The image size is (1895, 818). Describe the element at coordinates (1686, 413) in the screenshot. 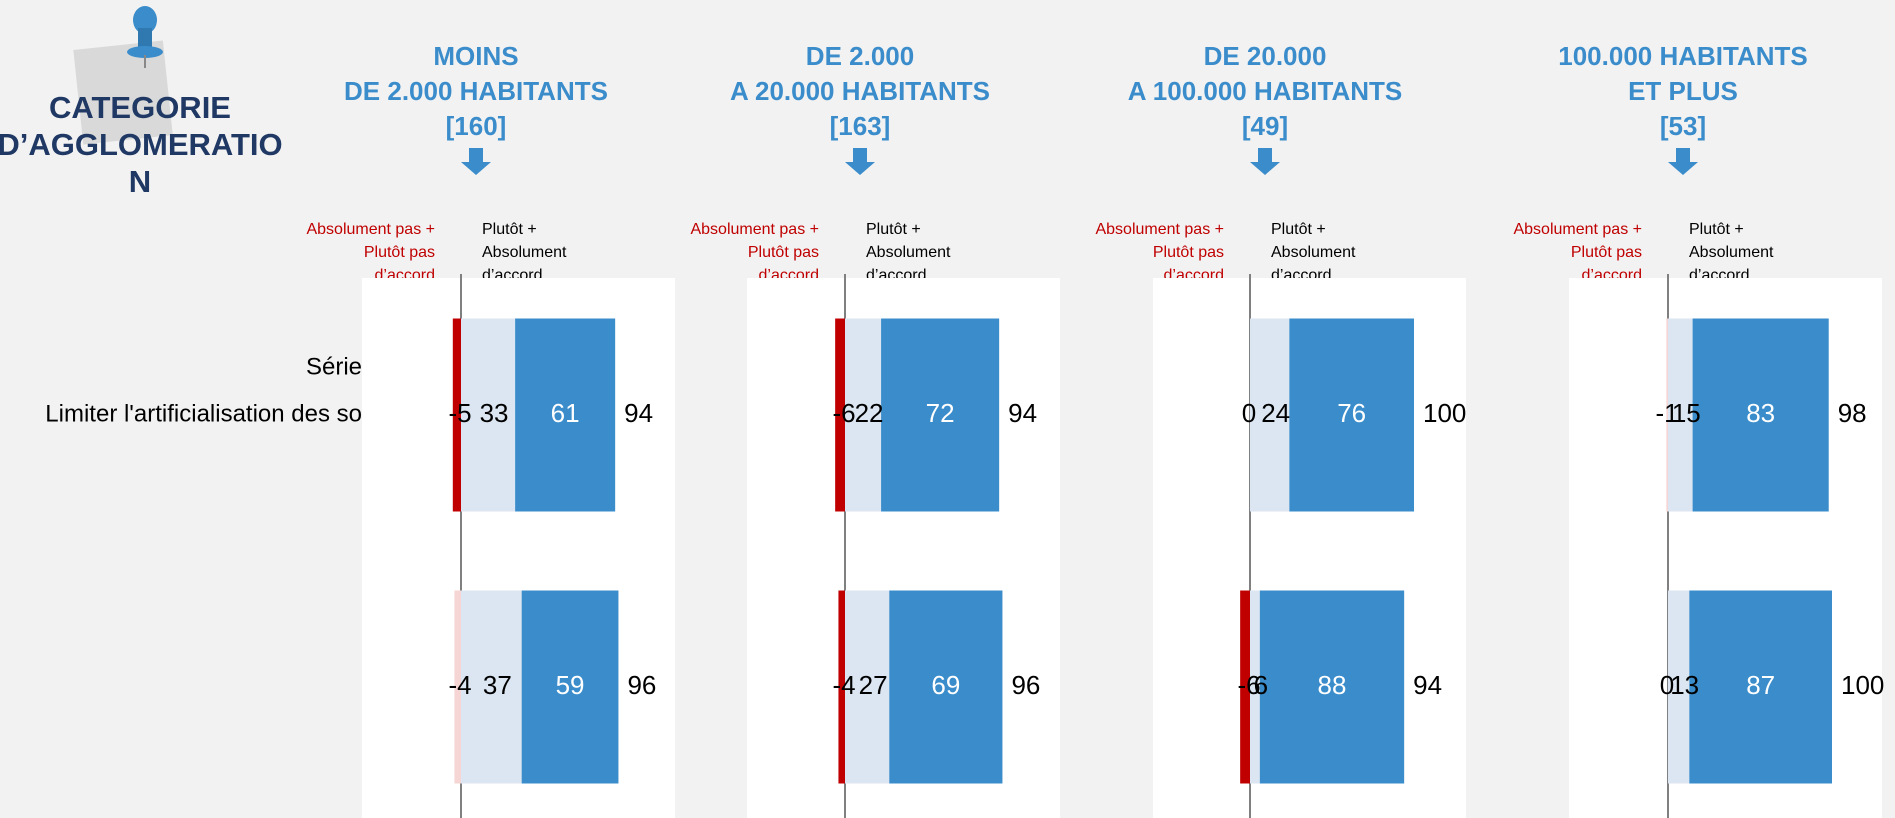

I see `label-plutot: 15` at that location.